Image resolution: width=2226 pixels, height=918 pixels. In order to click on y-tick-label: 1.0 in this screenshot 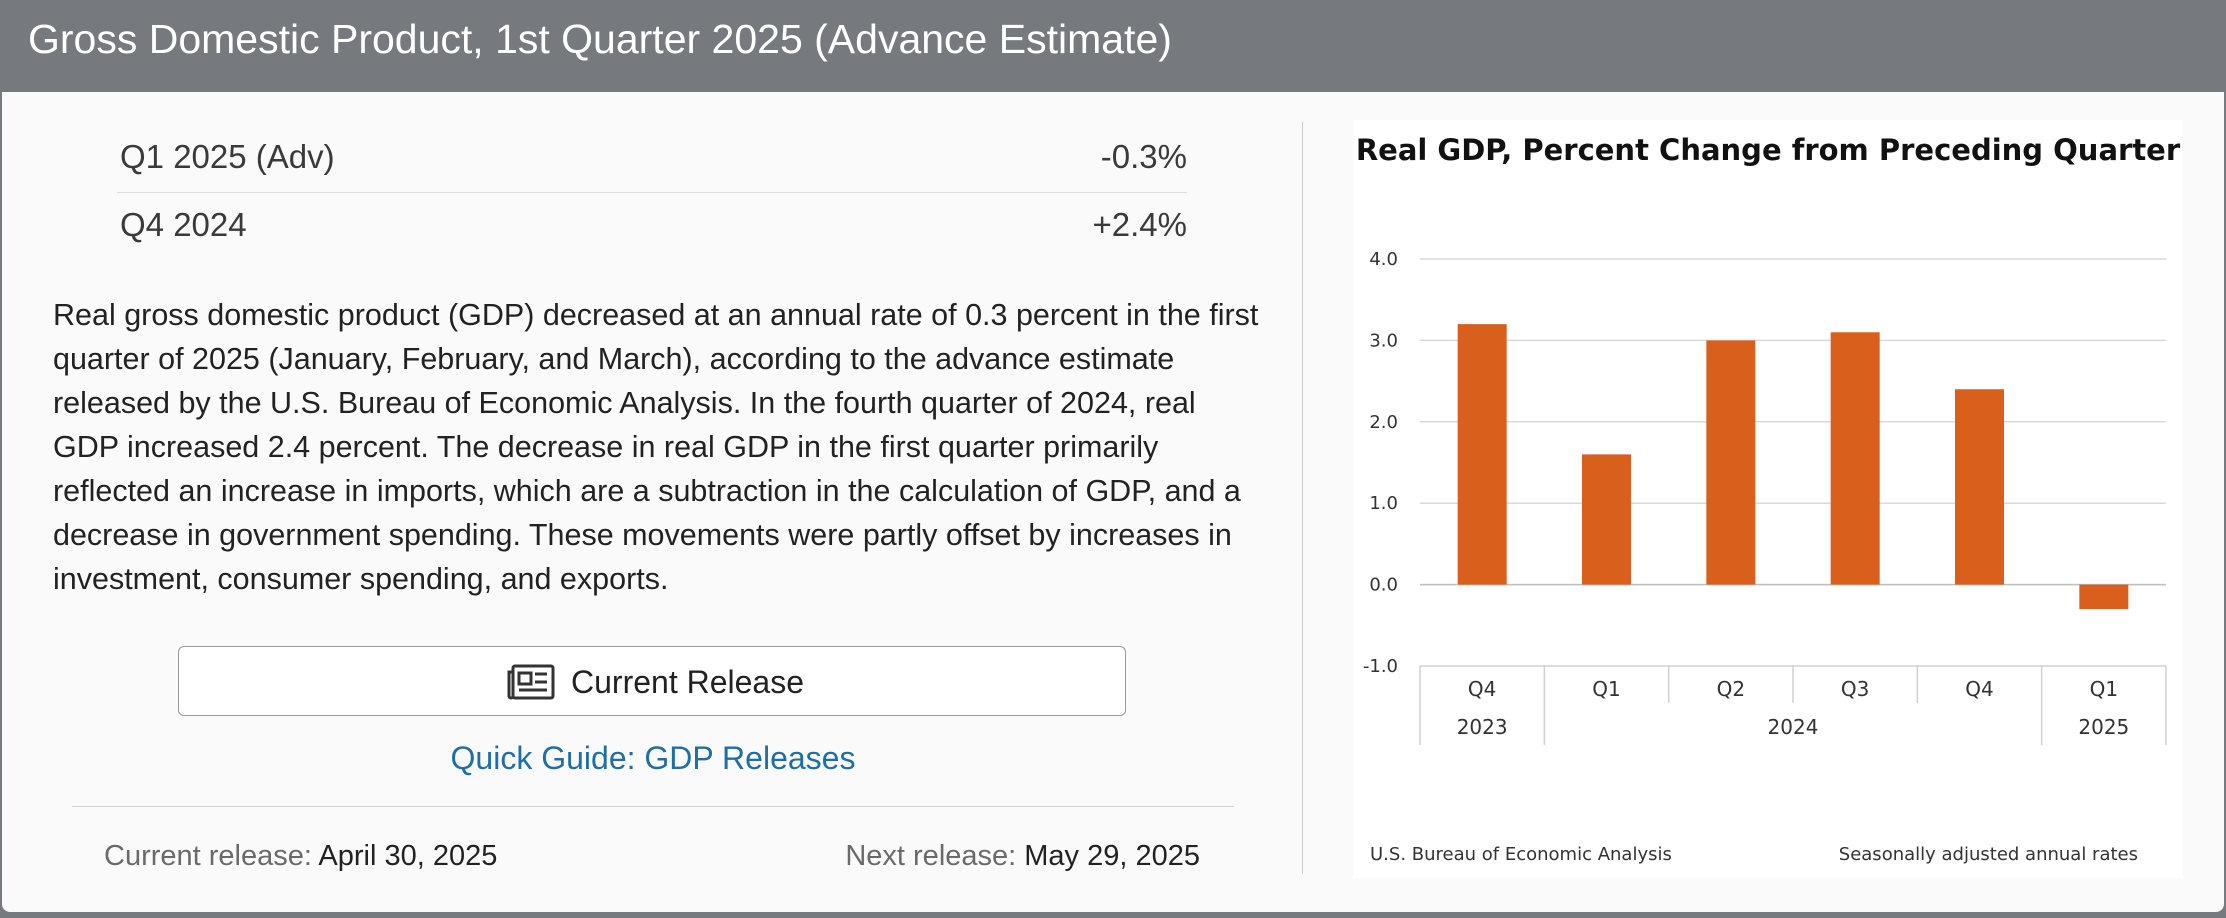, I will do `click(1383, 503)`.